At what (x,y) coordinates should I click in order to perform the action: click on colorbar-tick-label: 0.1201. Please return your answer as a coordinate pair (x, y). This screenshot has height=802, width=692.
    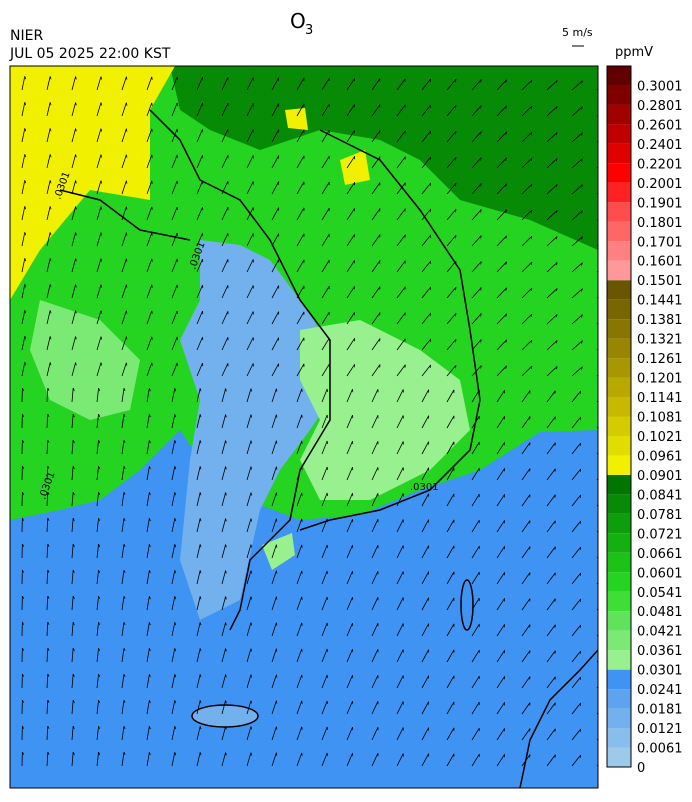
    Looking at the image, I should click on (660, 379).